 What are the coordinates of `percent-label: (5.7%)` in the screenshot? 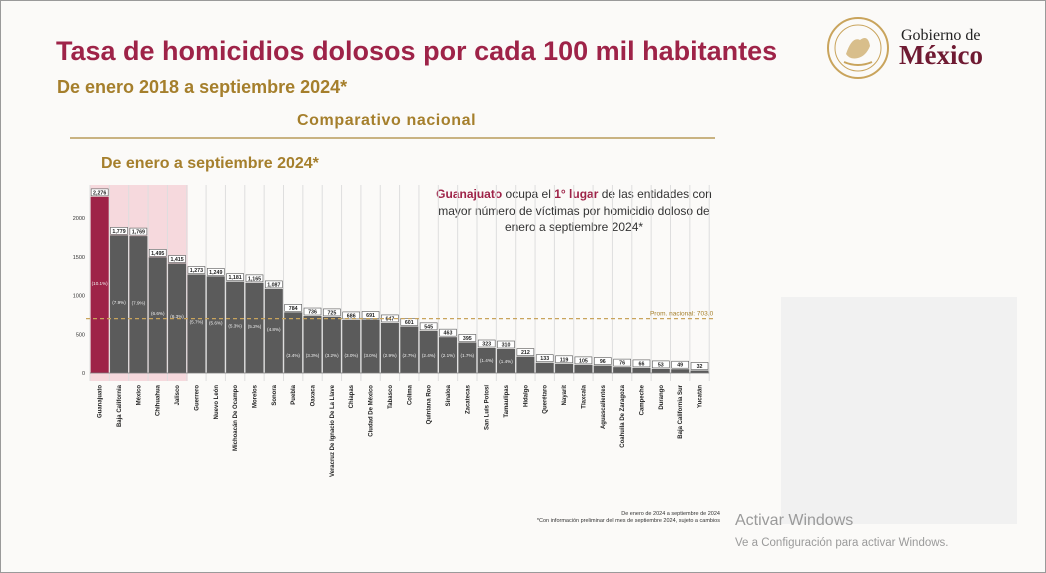 It's located at (197, 322).